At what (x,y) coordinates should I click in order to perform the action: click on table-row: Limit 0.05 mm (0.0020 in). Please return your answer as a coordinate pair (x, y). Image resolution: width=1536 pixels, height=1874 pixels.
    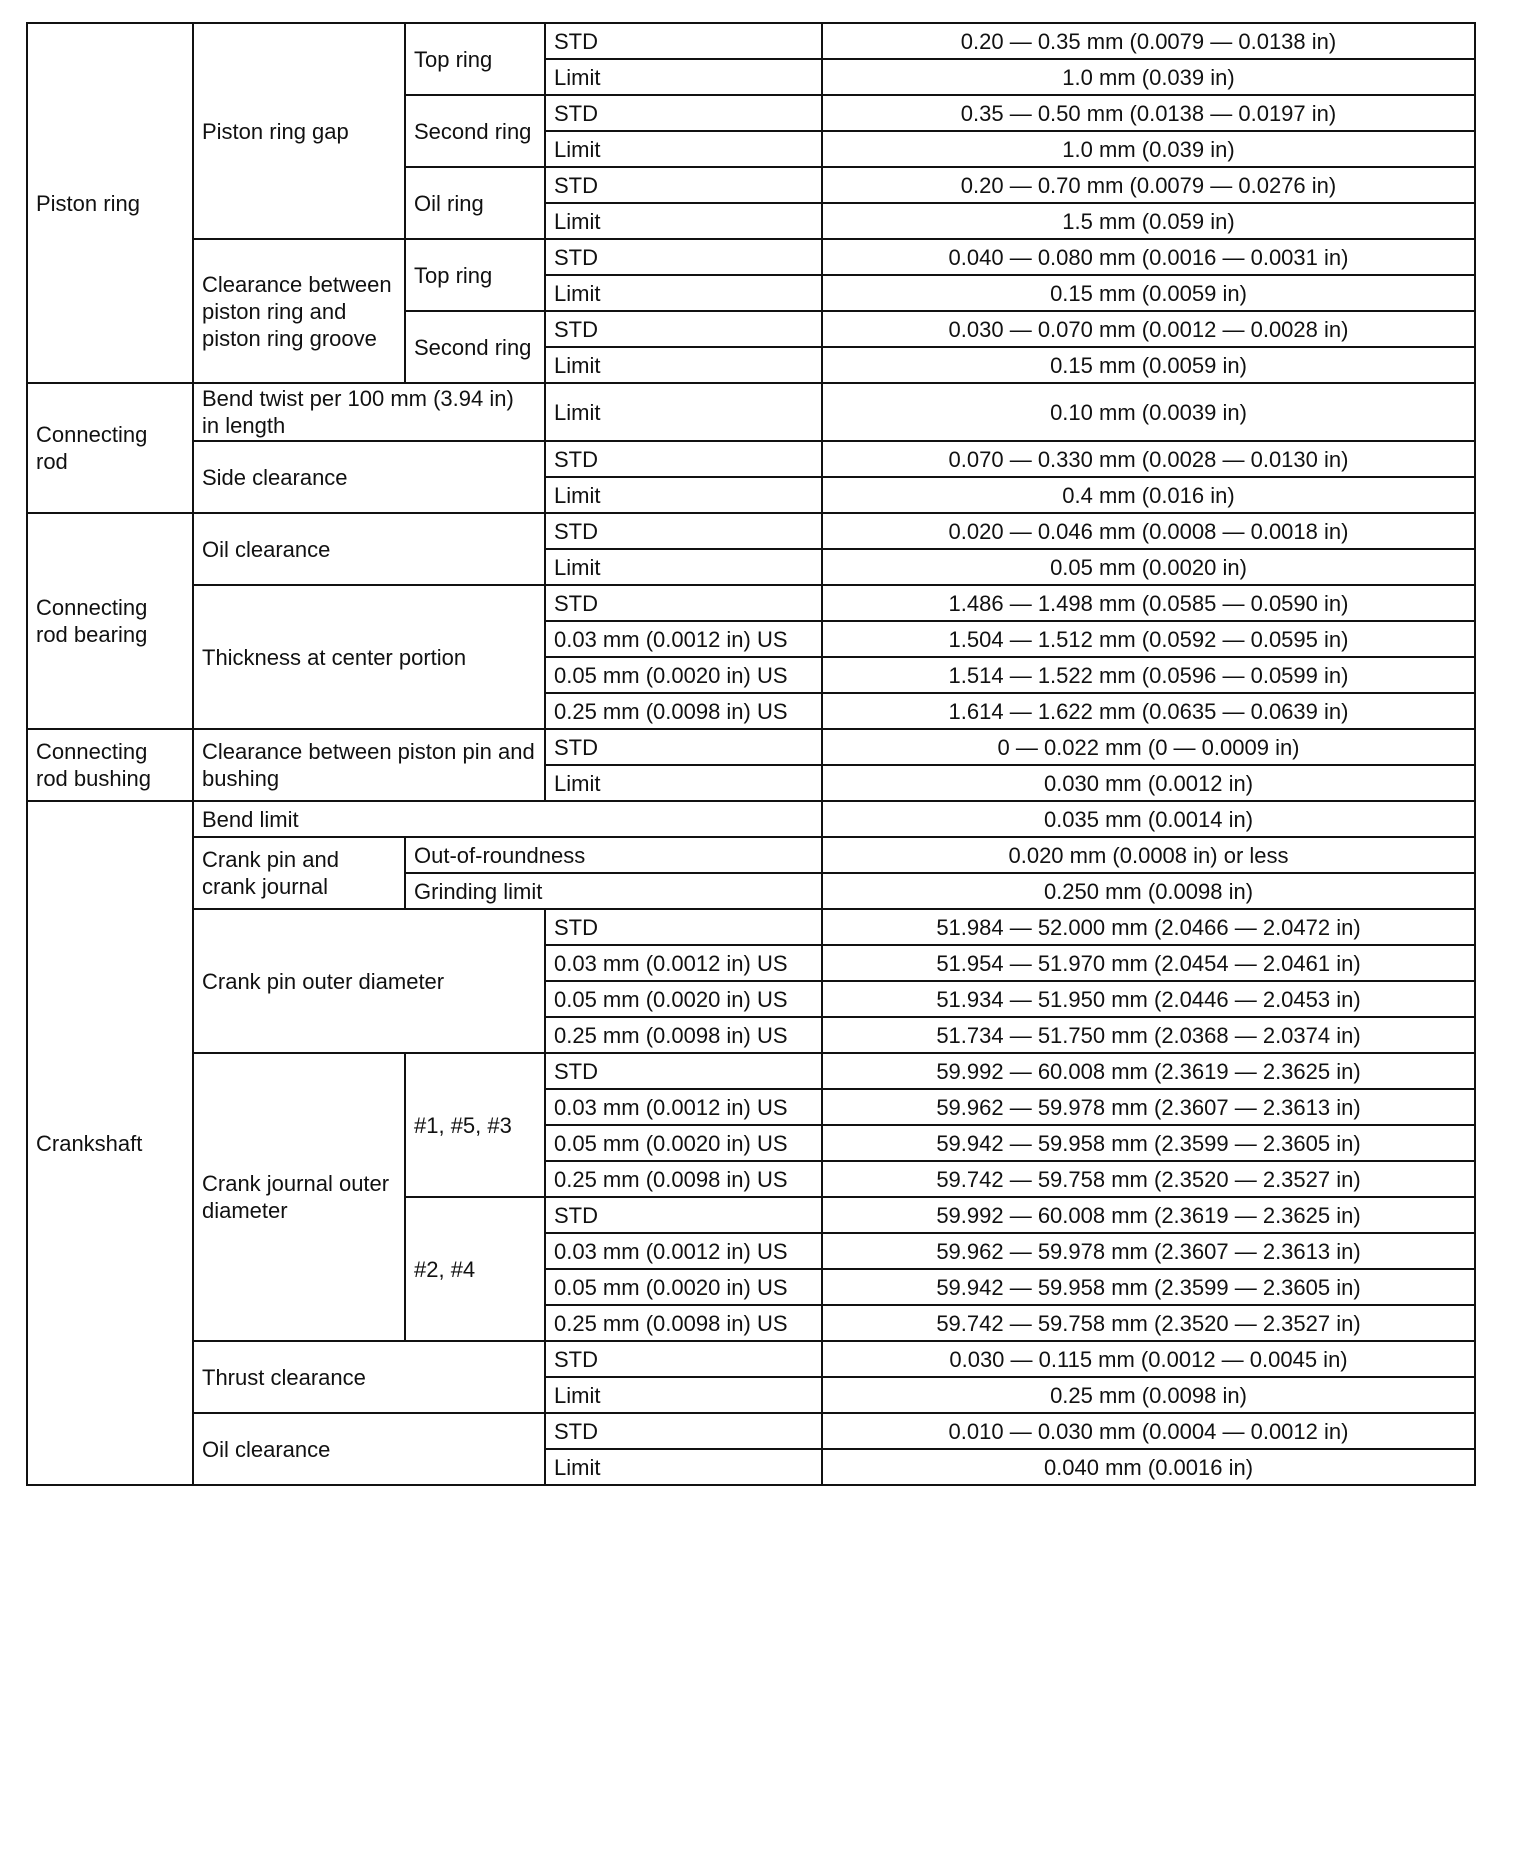
    Looking at the image, I should click on (751, 567).